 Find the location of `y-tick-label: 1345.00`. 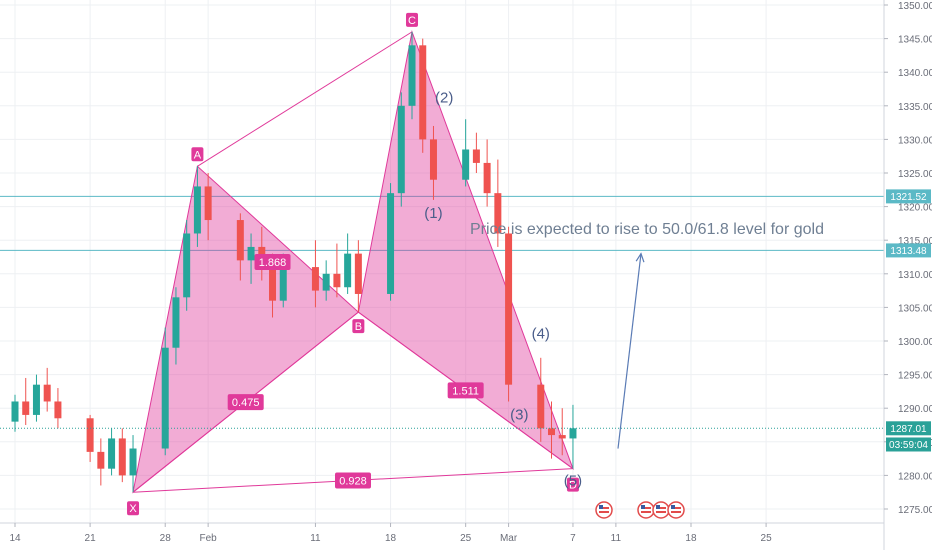

y-tick-label: 1345.00 is located at coordinates (915, 40).